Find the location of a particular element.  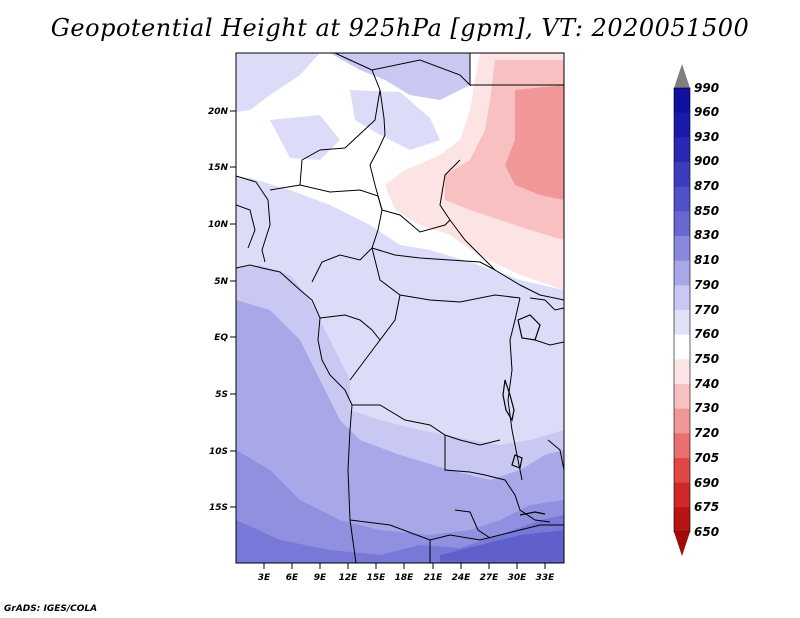

colorbar-label: 930 is located at coordinates (706, 137).